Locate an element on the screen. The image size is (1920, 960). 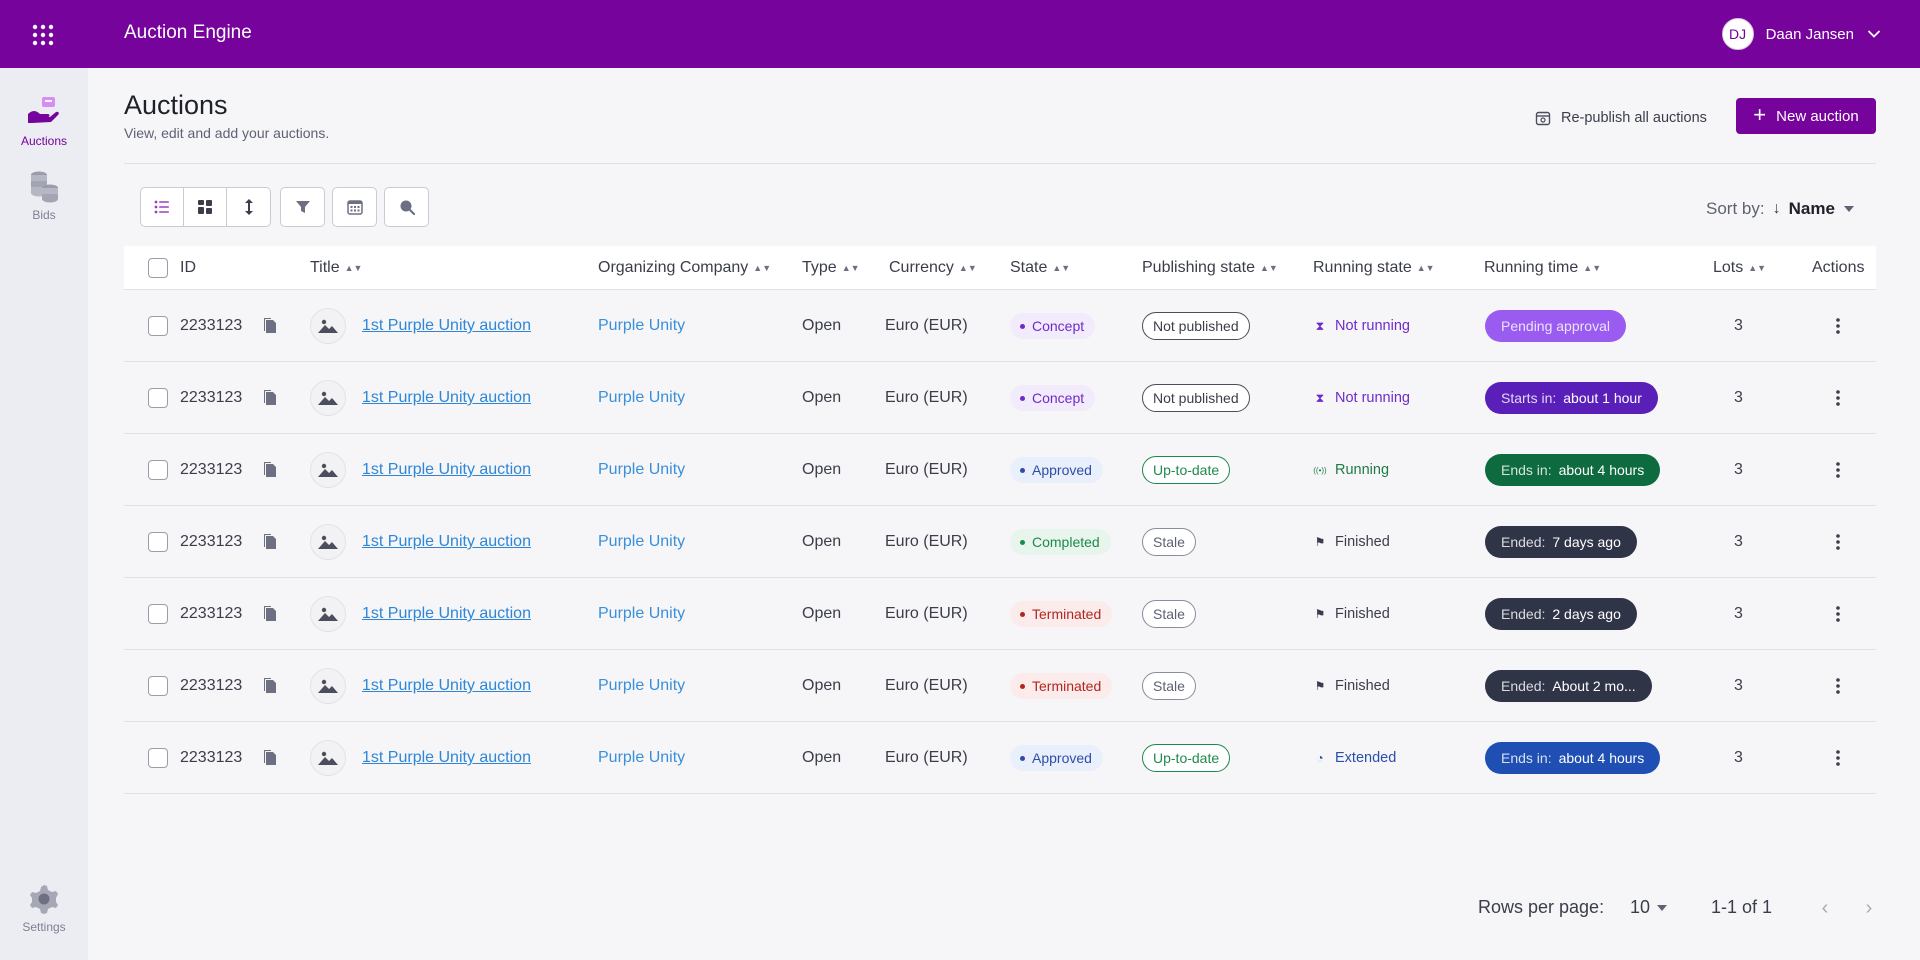
state-badge: Concept is located at coordinates (1053, 398).